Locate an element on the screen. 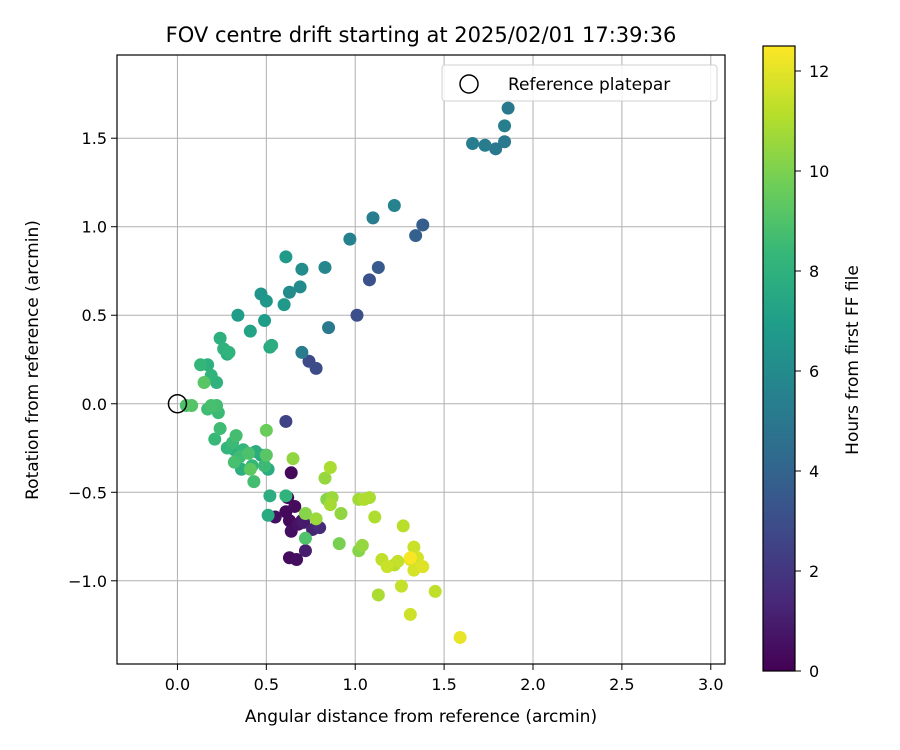 This screenshot has width=900, height=750. colorbar-tick-label: 12 is located at coordinates (819, 71).